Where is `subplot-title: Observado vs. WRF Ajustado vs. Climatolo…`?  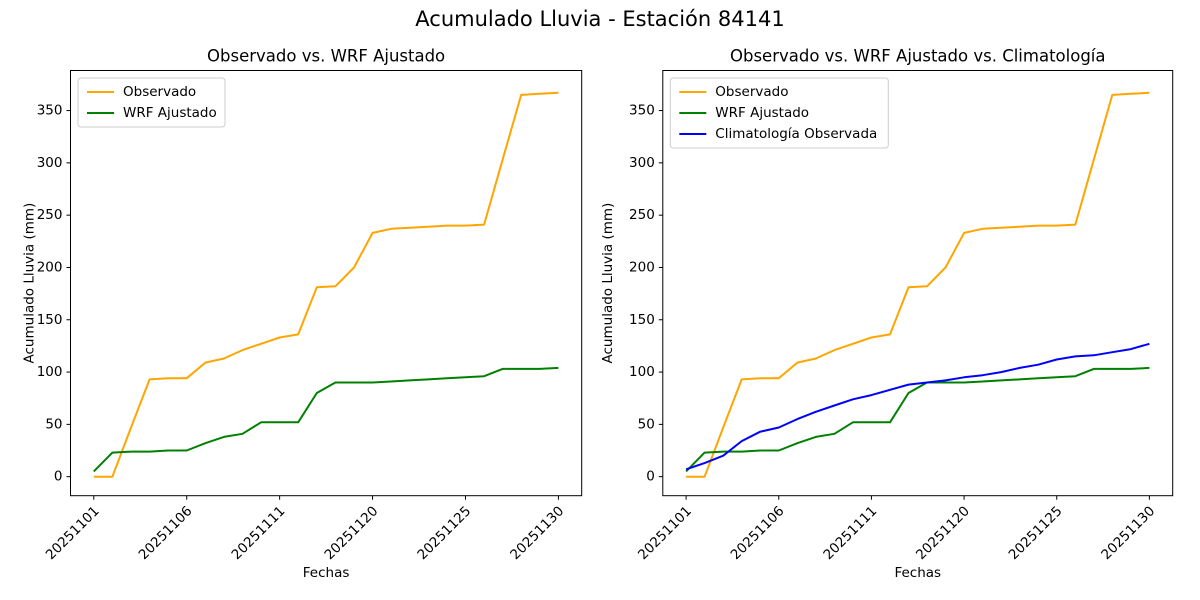
subplot-title: Observado vs. WRF Ajustado vs. Climatolo… is located at coordinates (918, 56).